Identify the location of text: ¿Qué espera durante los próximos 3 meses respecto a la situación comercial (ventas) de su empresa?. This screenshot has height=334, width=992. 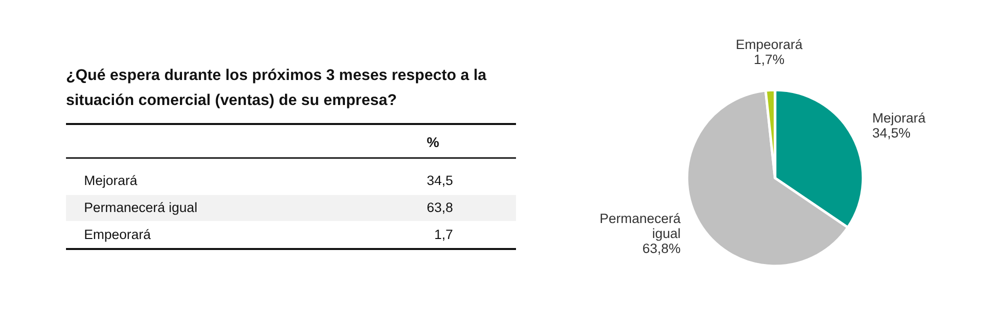
(276, 88).